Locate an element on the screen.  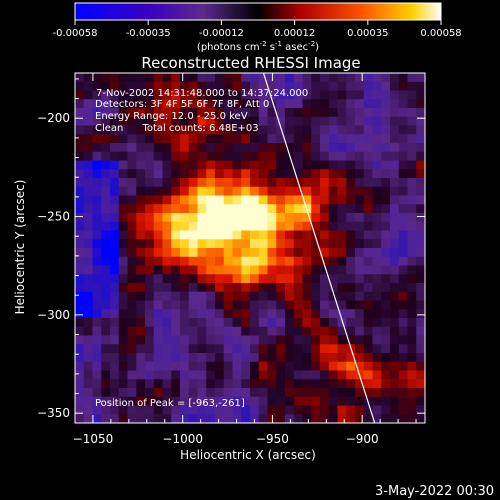
chart-title: Reconstructed RHESSI Image is located at coordinates (250, 63).